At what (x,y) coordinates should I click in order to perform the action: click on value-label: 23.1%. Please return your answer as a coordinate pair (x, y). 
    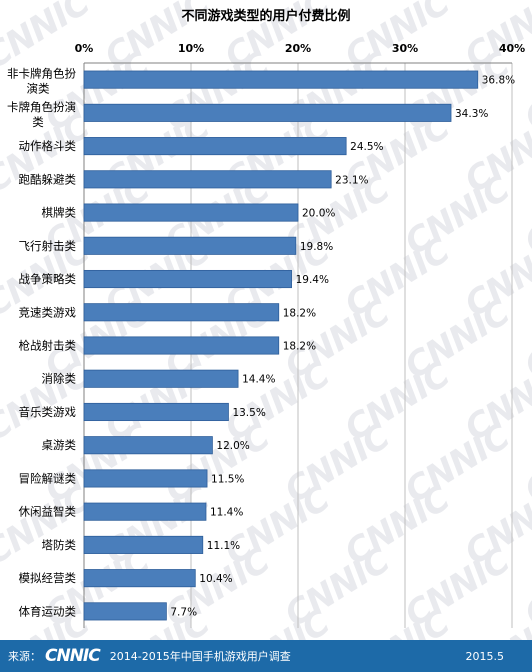
    Looking at the image, I should click on (351, 180).